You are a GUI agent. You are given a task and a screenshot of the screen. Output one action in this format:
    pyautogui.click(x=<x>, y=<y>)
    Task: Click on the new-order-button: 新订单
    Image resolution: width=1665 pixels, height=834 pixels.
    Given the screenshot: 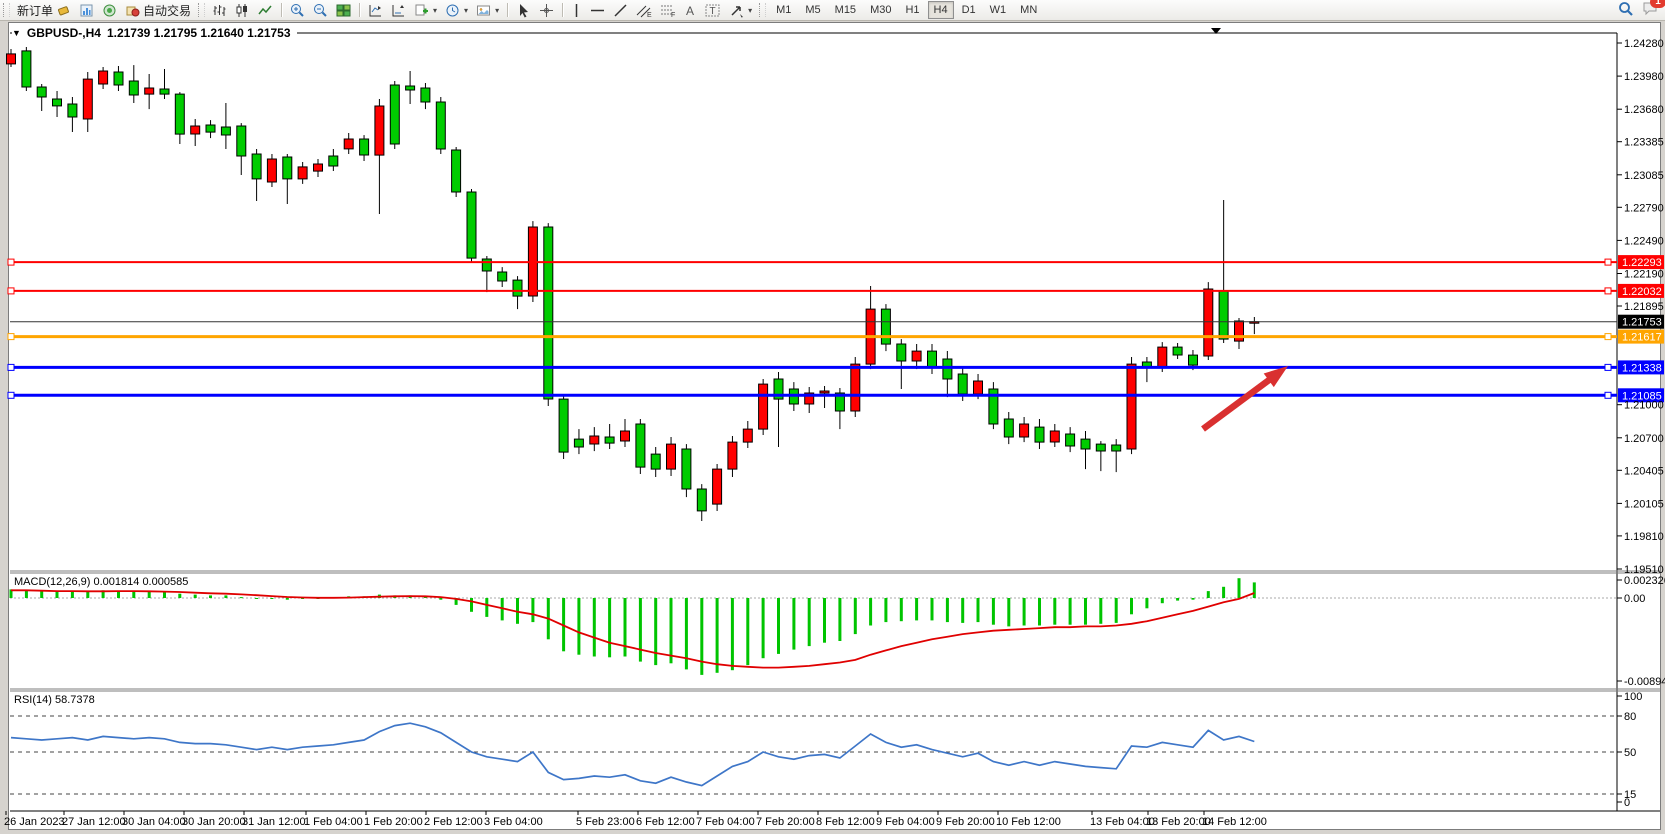 What is the action you would take?
    pyautogui.click(x=44, y=10)
    